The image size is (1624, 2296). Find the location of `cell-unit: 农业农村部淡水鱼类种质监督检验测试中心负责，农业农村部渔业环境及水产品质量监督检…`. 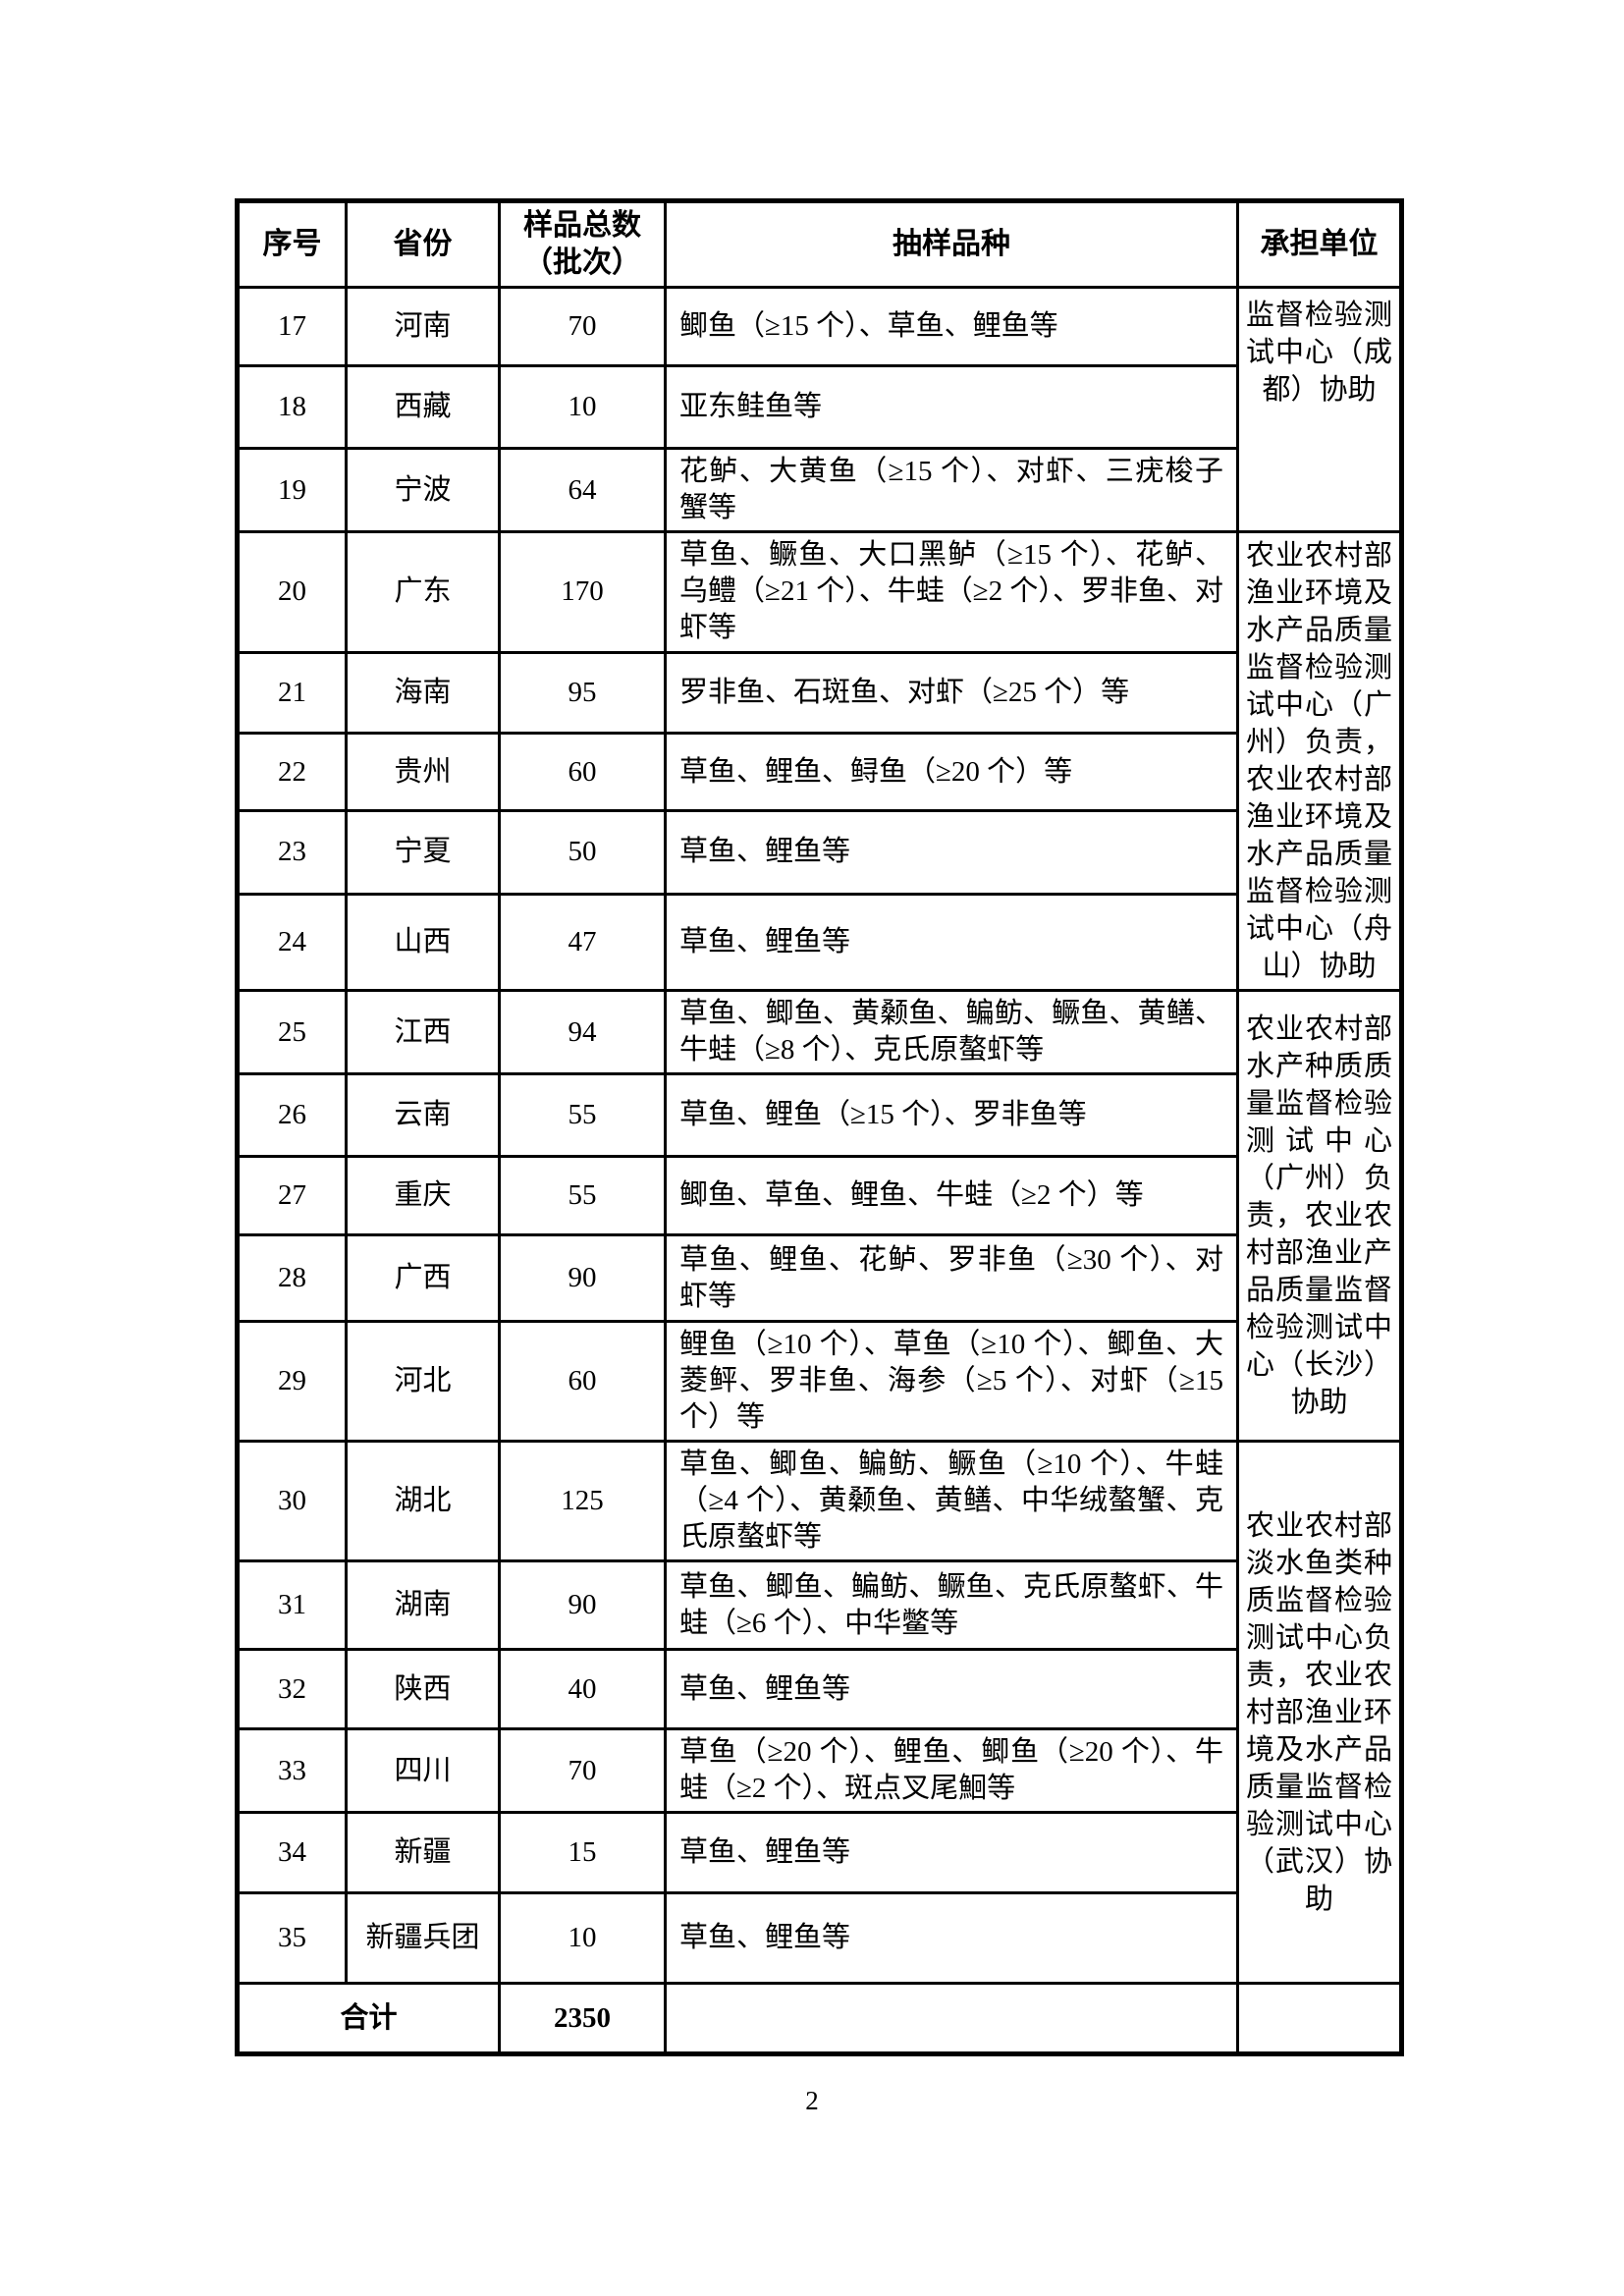

cell-unit: 农业农村部淡水鱼类种质监督检验测试中心负责，农业农村部渔业环境及水产品质量监督检… is located at coordinates (1319, 1712).